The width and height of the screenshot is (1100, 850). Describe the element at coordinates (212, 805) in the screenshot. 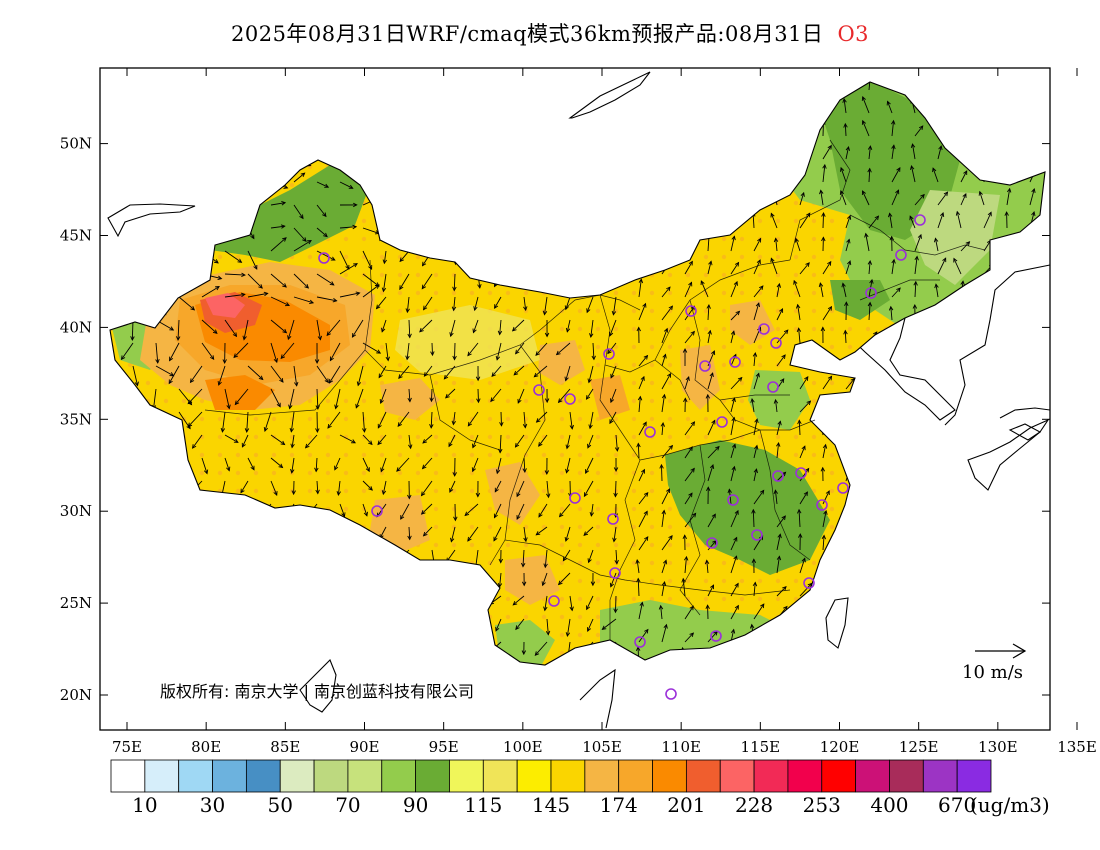

I see `colorbar-label: 30` at that location.